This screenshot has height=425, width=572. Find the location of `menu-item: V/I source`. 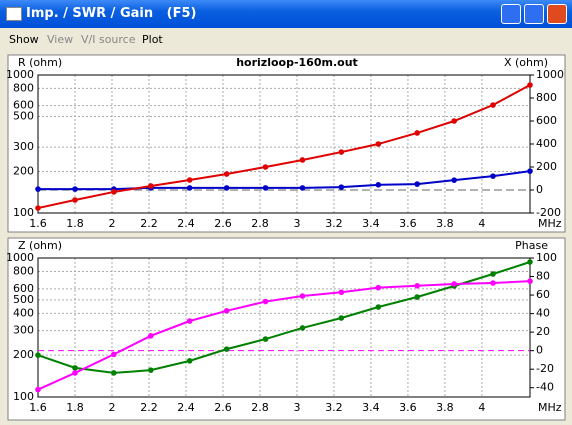

menu-item: V/I source is located at coordinates (108, 39).